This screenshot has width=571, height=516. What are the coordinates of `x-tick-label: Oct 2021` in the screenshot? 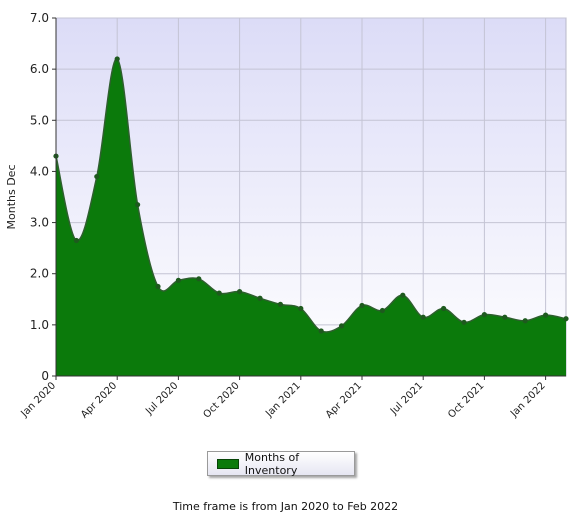 It's located at (466, 400).